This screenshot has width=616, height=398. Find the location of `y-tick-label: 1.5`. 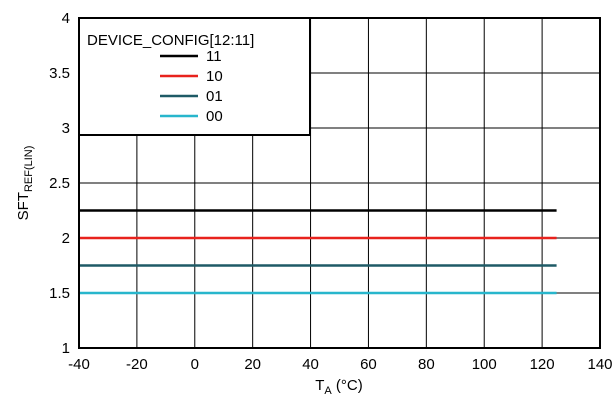

y-tick-label: 1.5 is located at coordinates (59, 293).